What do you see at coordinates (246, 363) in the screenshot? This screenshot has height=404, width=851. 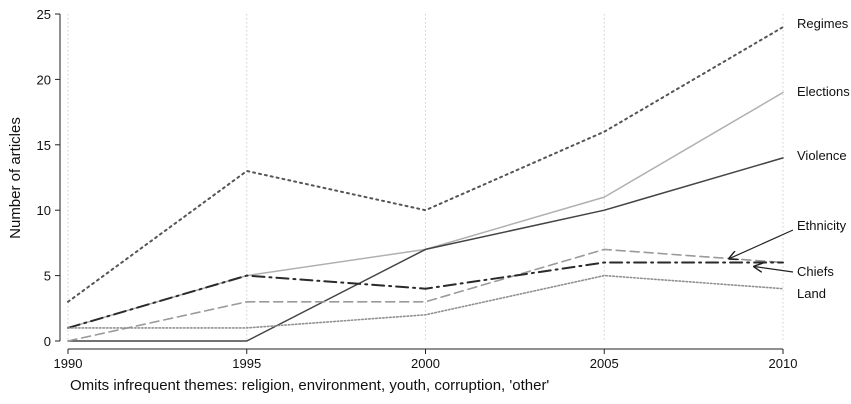 I see `x-tick-label: 1995` at bounding box center [246, 363].